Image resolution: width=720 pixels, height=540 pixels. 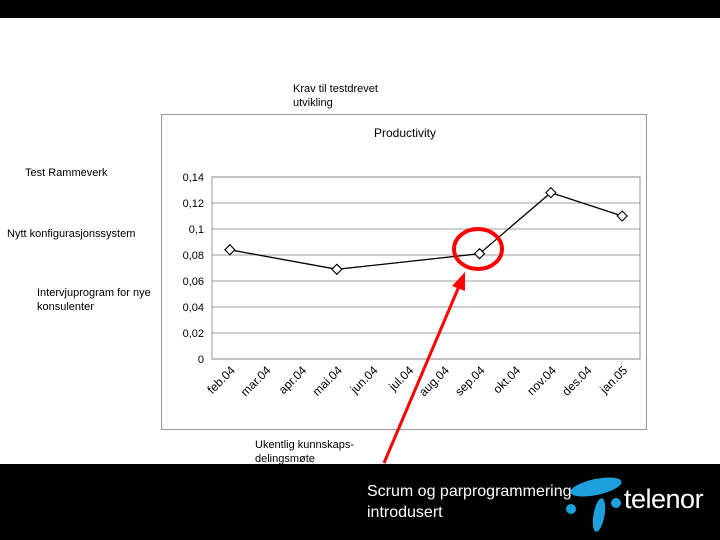 I want to click on note-konfigurasjonssystem: Nytt konfigurasjonssystem, so click(x=71, y=234).